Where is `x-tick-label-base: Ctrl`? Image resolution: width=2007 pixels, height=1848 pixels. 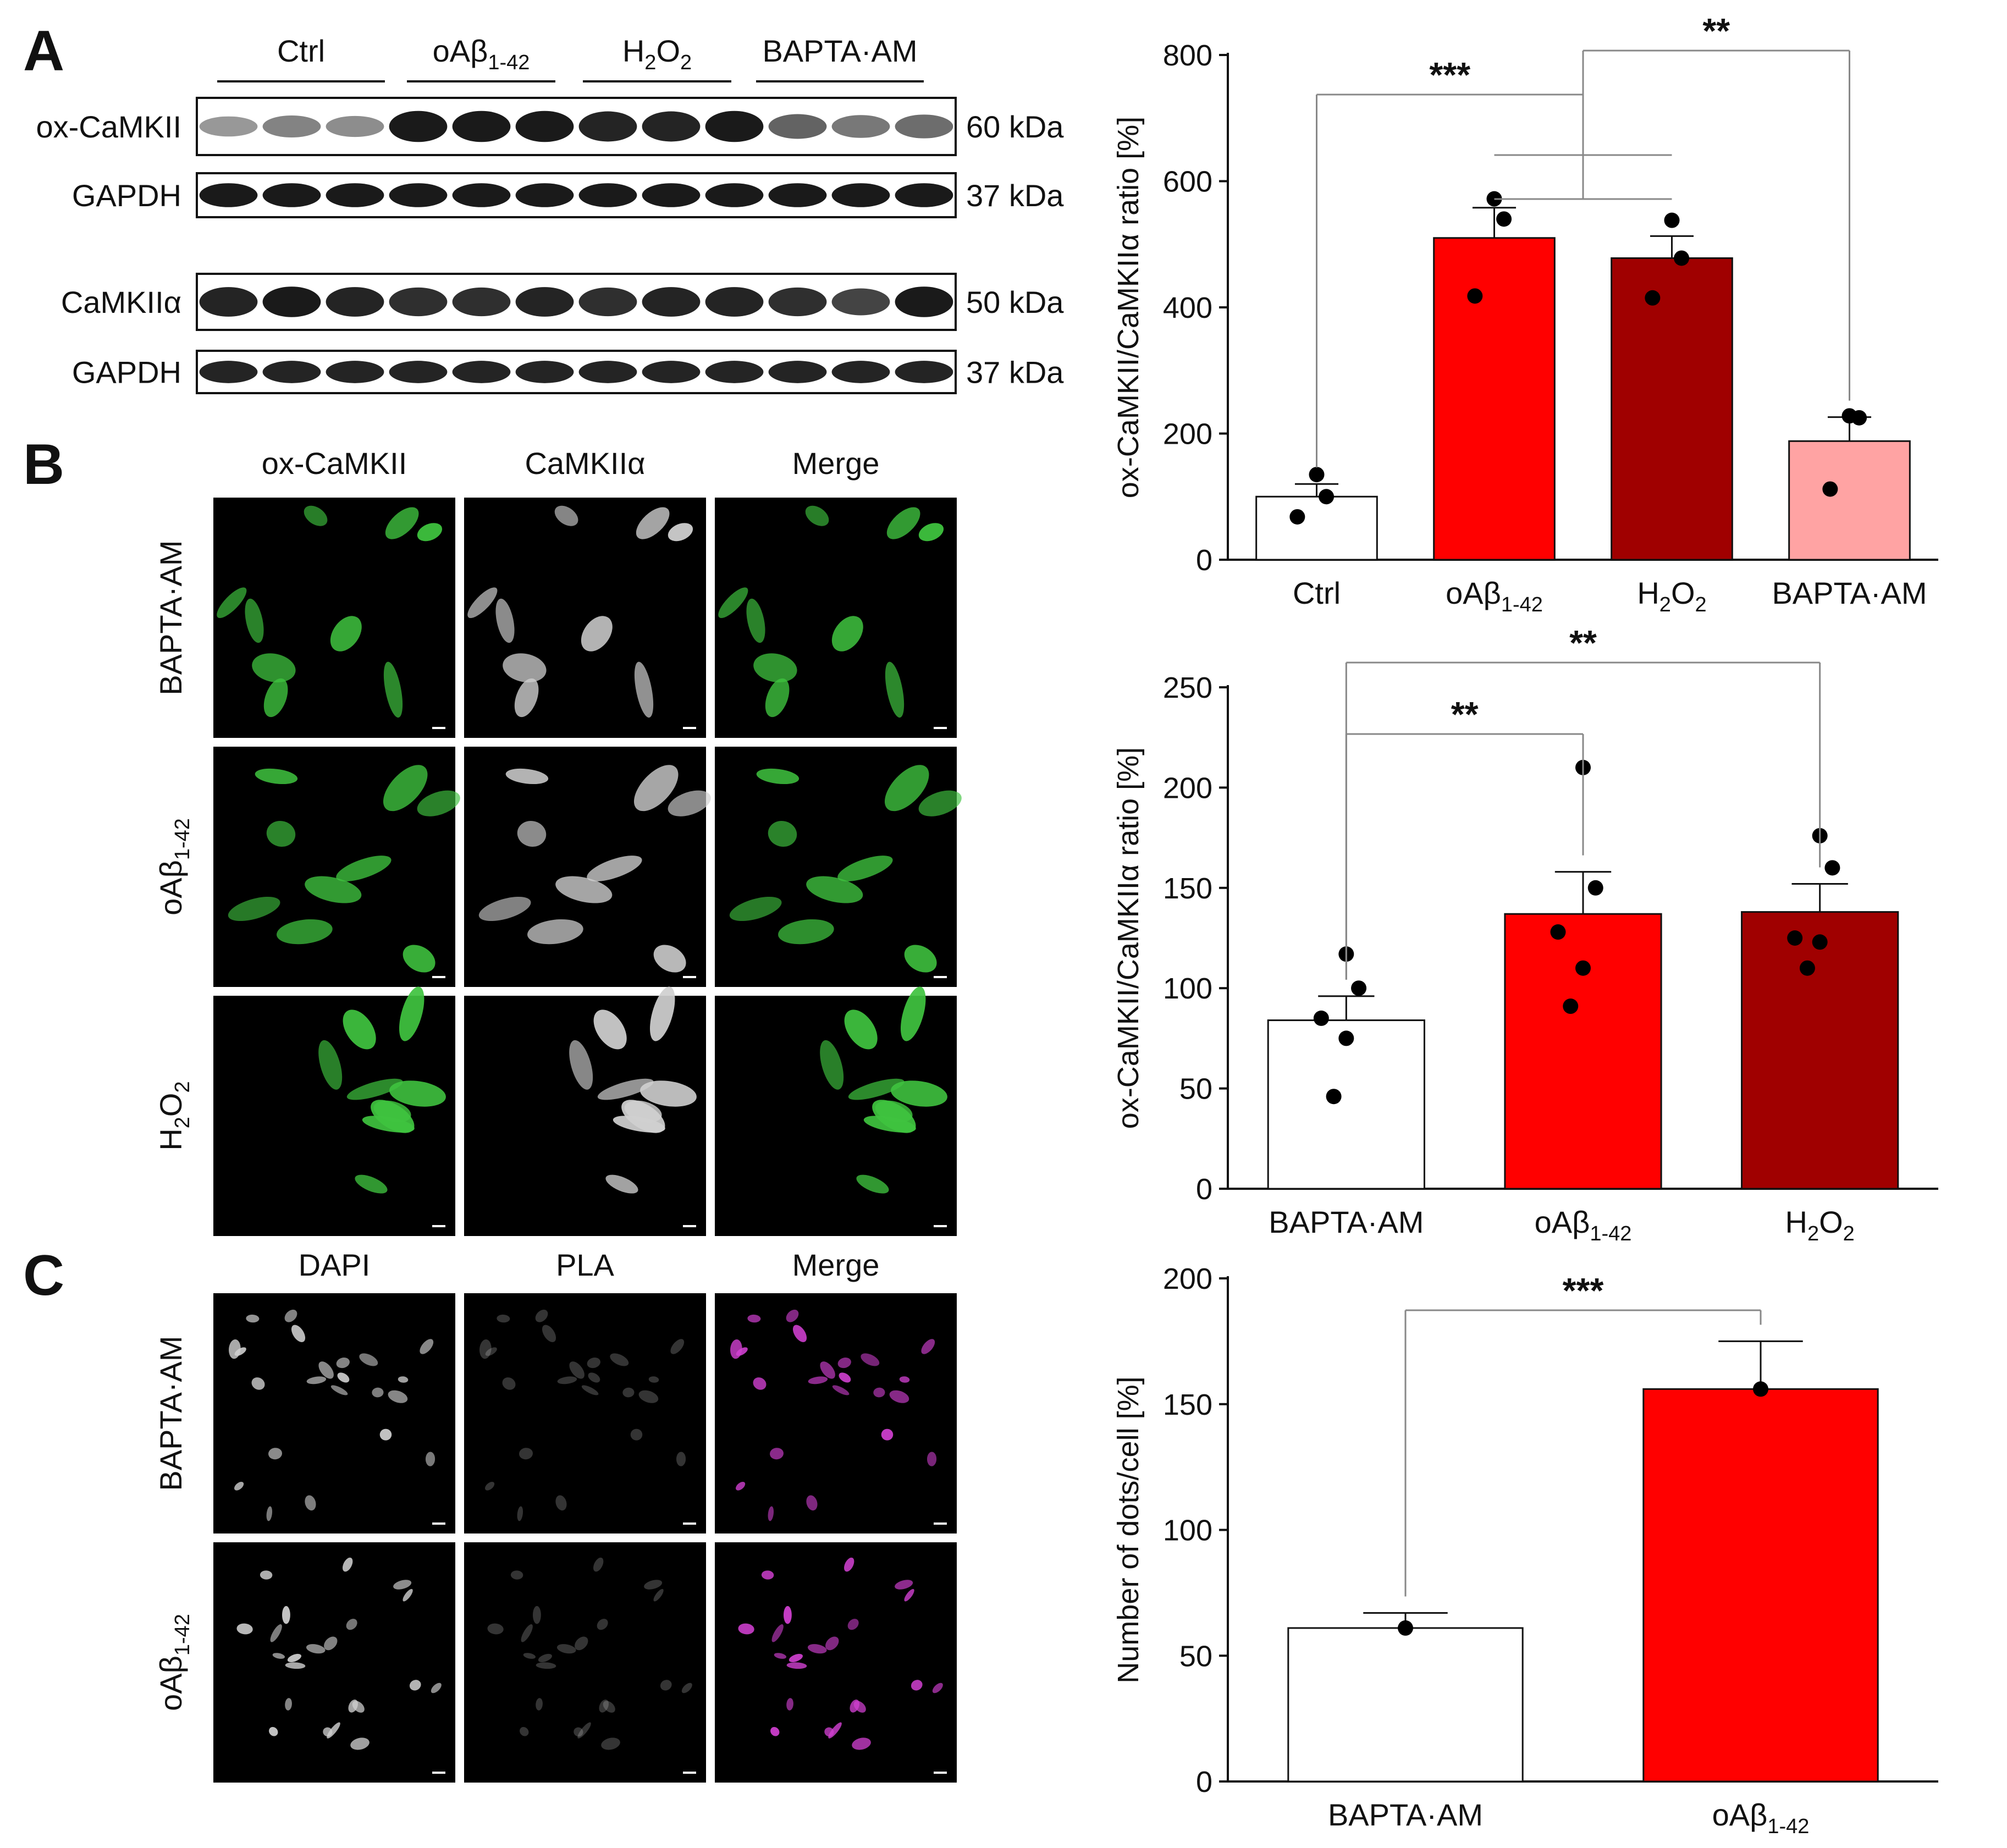 x-tick-label-base: Ctrl is located at coordinates (1317, 593).